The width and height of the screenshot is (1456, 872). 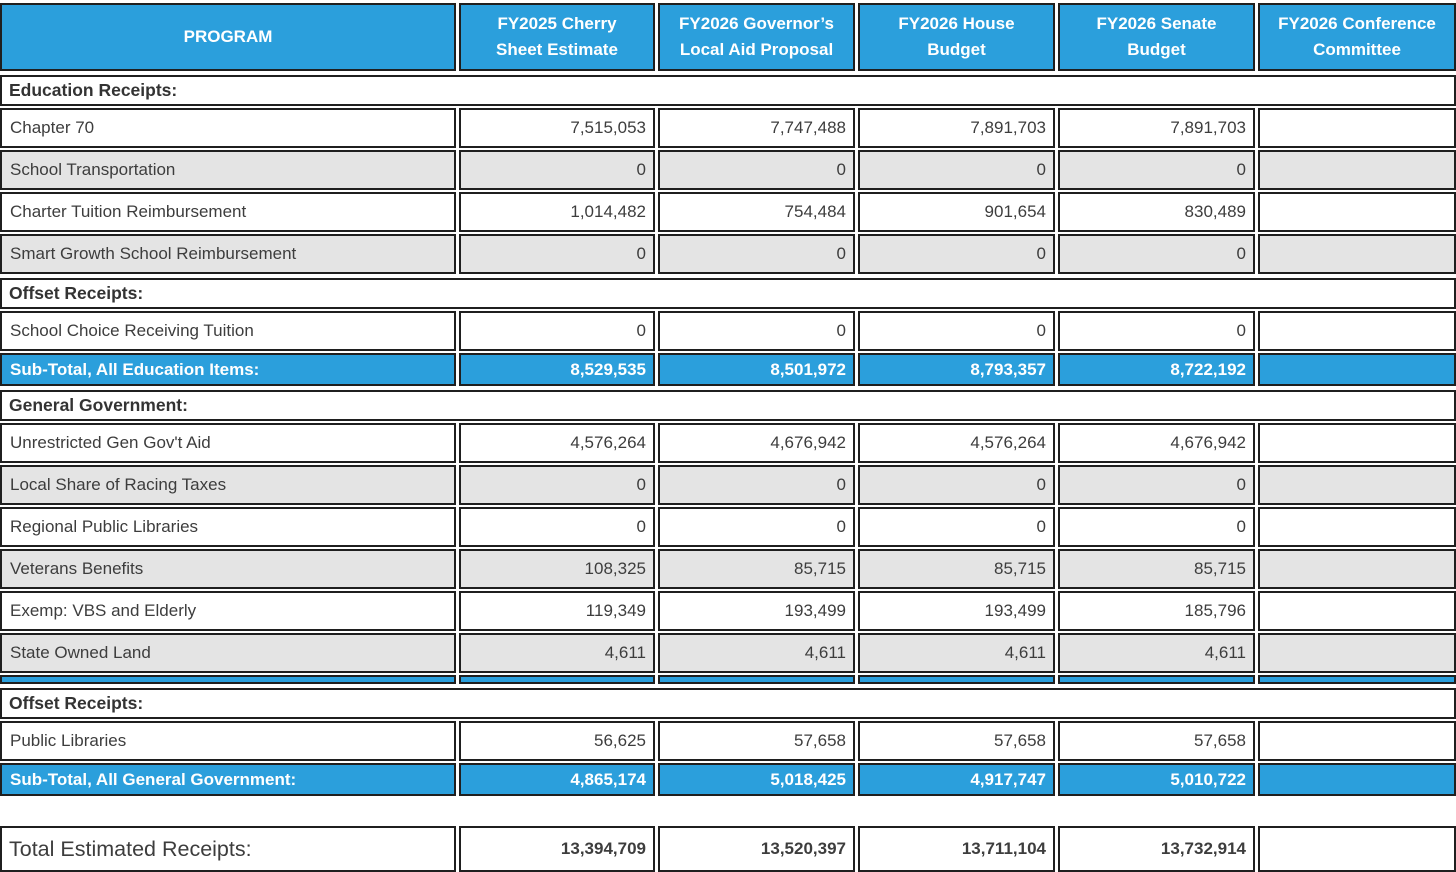 I want to click on section-header-row: Offset Receipts:, so click(x=728, y=703).